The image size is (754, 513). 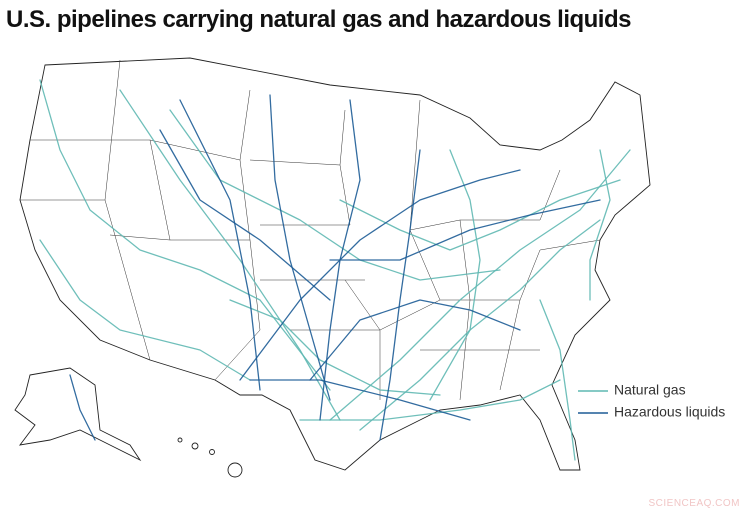 What do you see at coordinates (650, 390) in the screenshot?
I see `legend-label: Natural gas` at bounding box center [650, 390].